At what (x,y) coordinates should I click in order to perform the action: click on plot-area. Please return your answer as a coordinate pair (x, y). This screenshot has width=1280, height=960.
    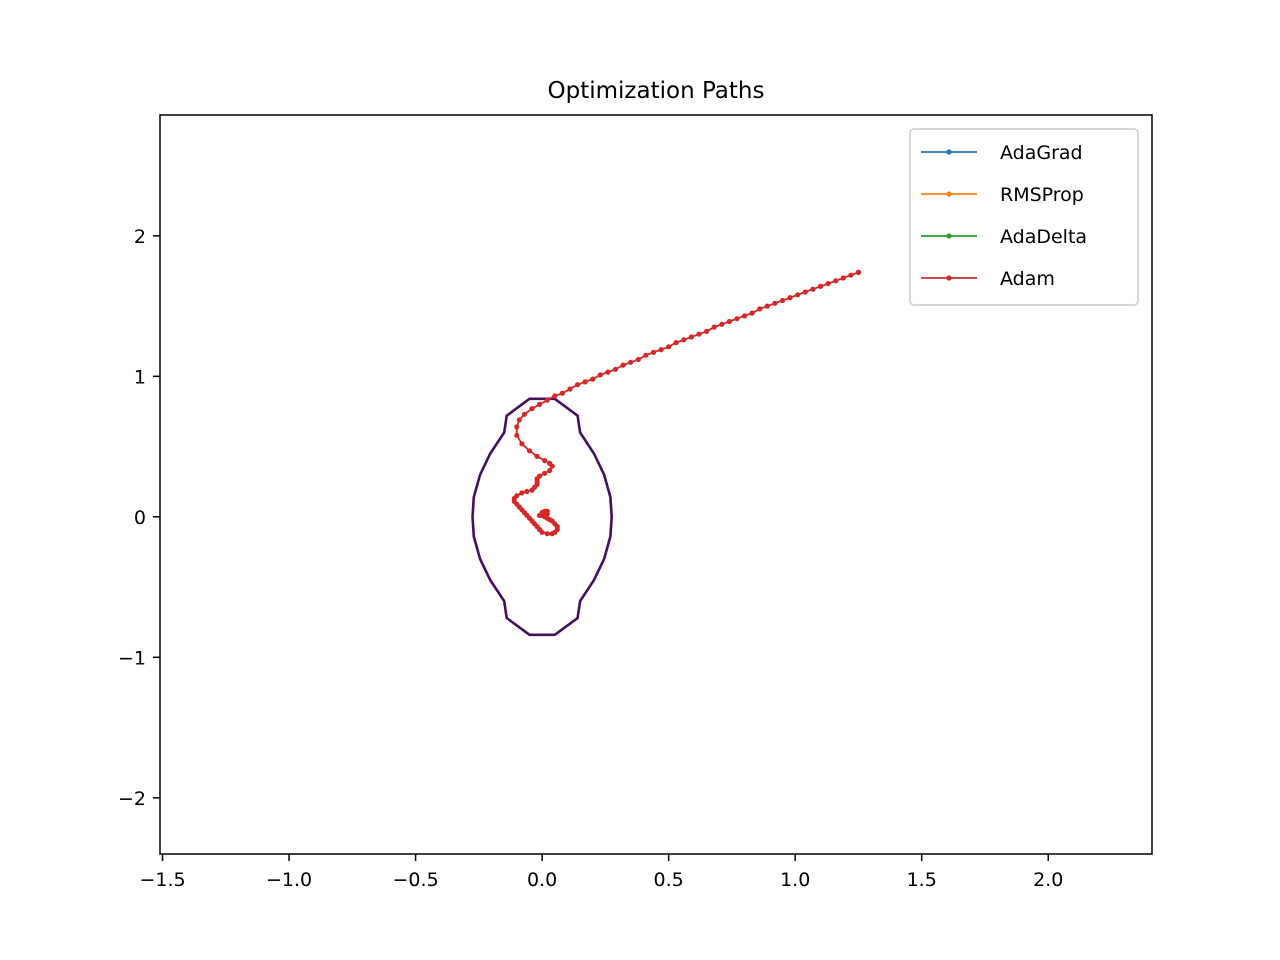
    Looking at the image, I should click on (666, 453).